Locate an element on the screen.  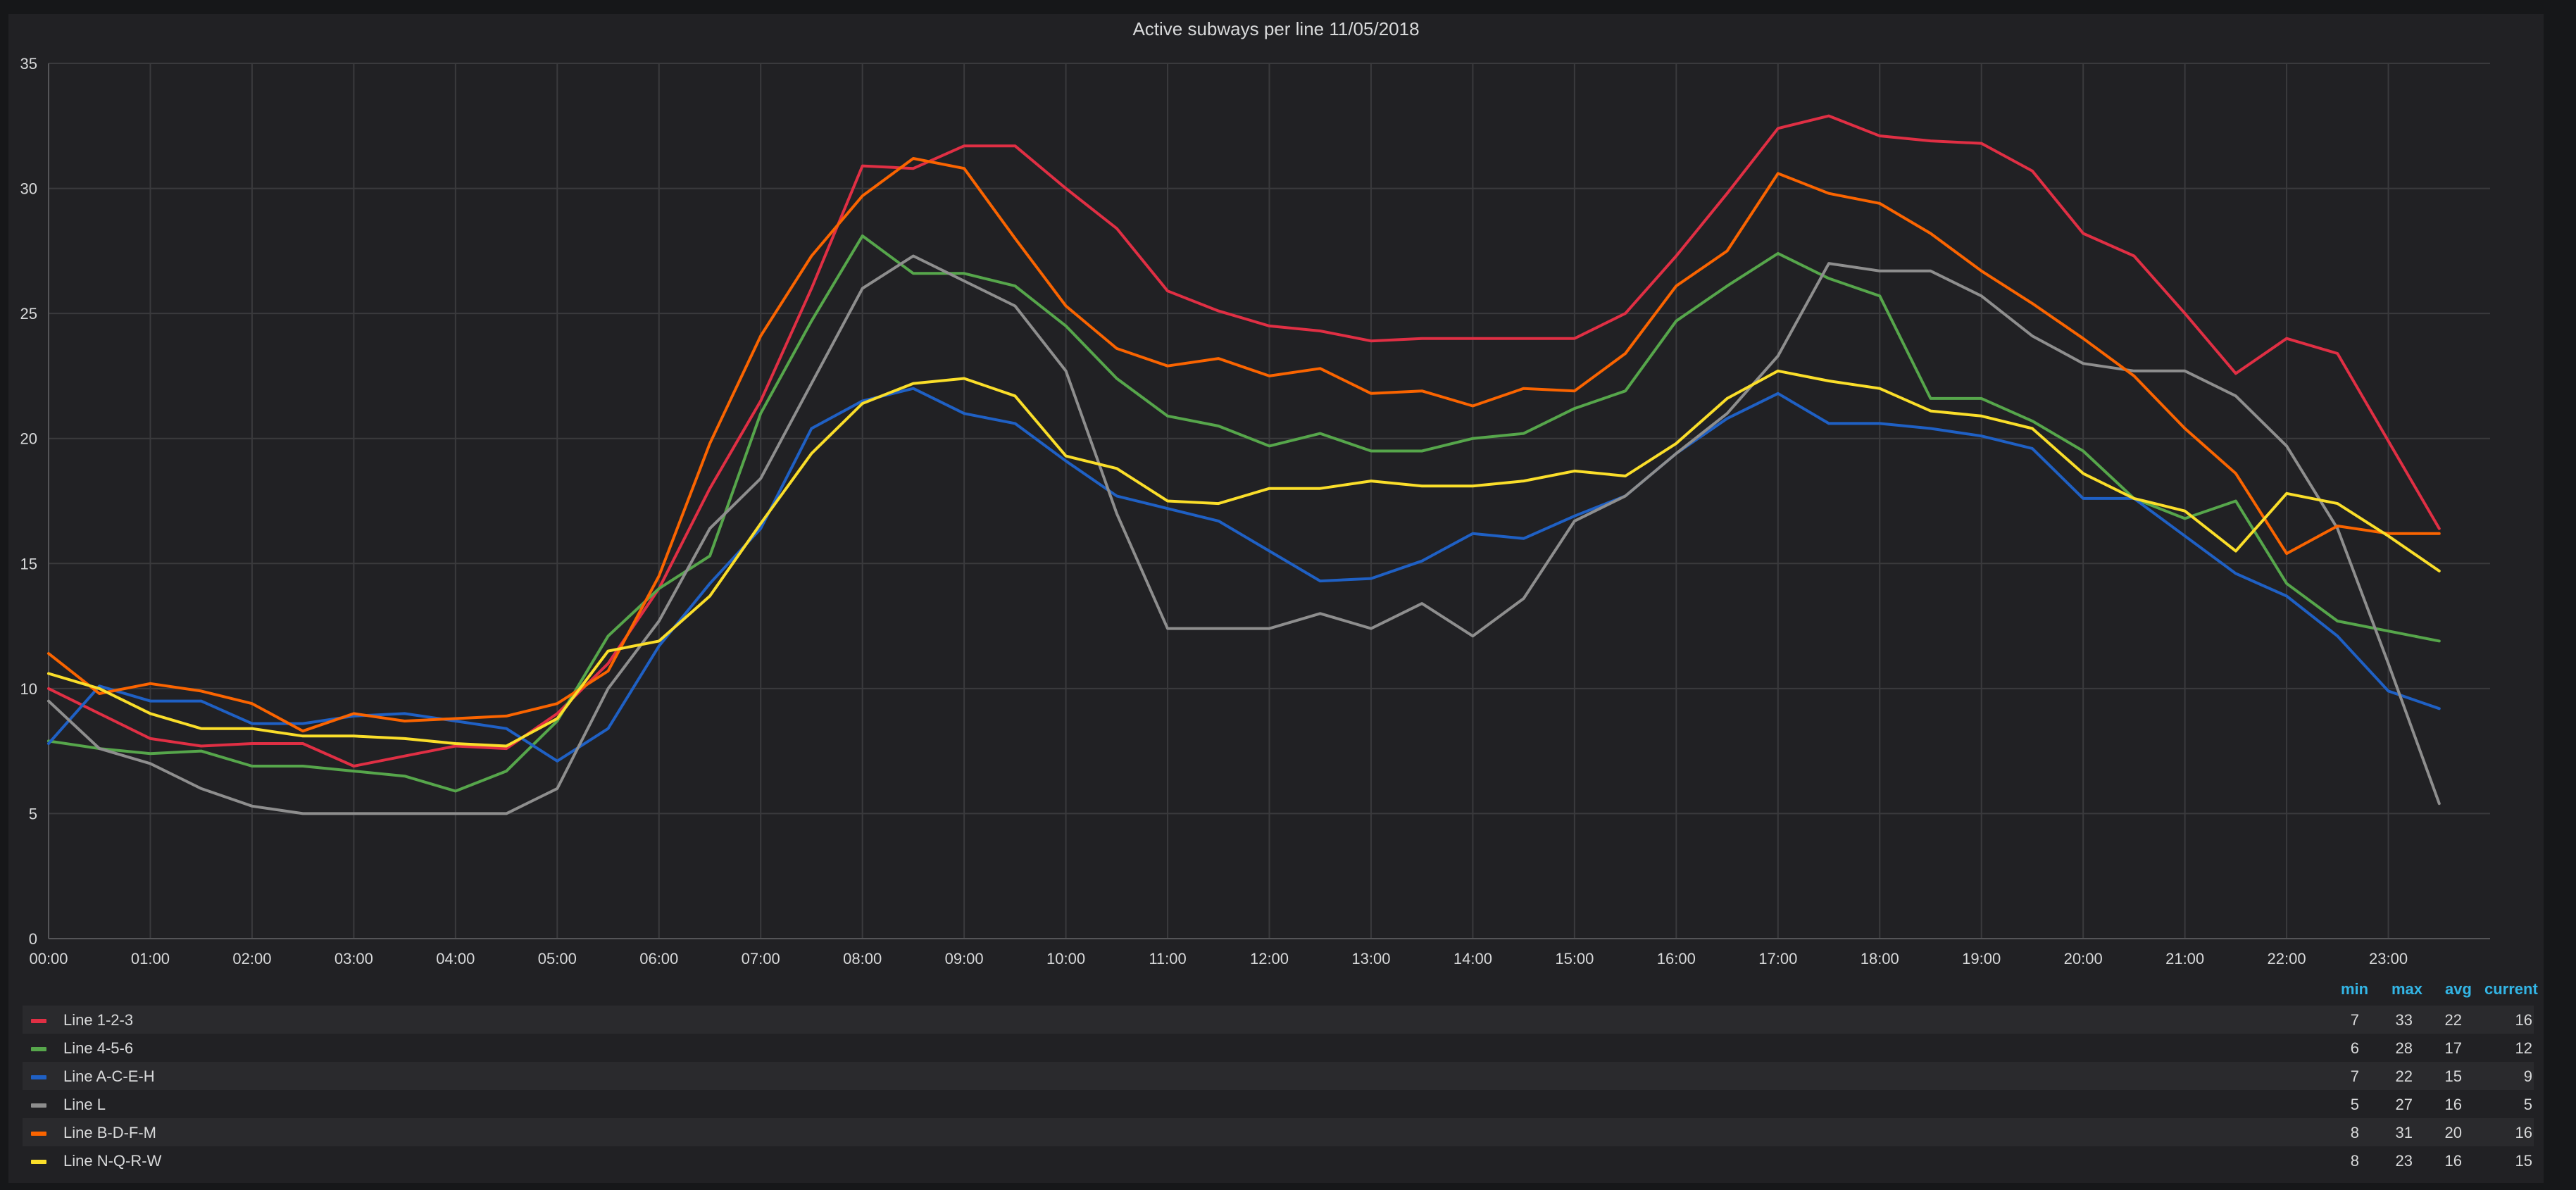
series-avg: 15 is located at coordinates (2453, 1076).